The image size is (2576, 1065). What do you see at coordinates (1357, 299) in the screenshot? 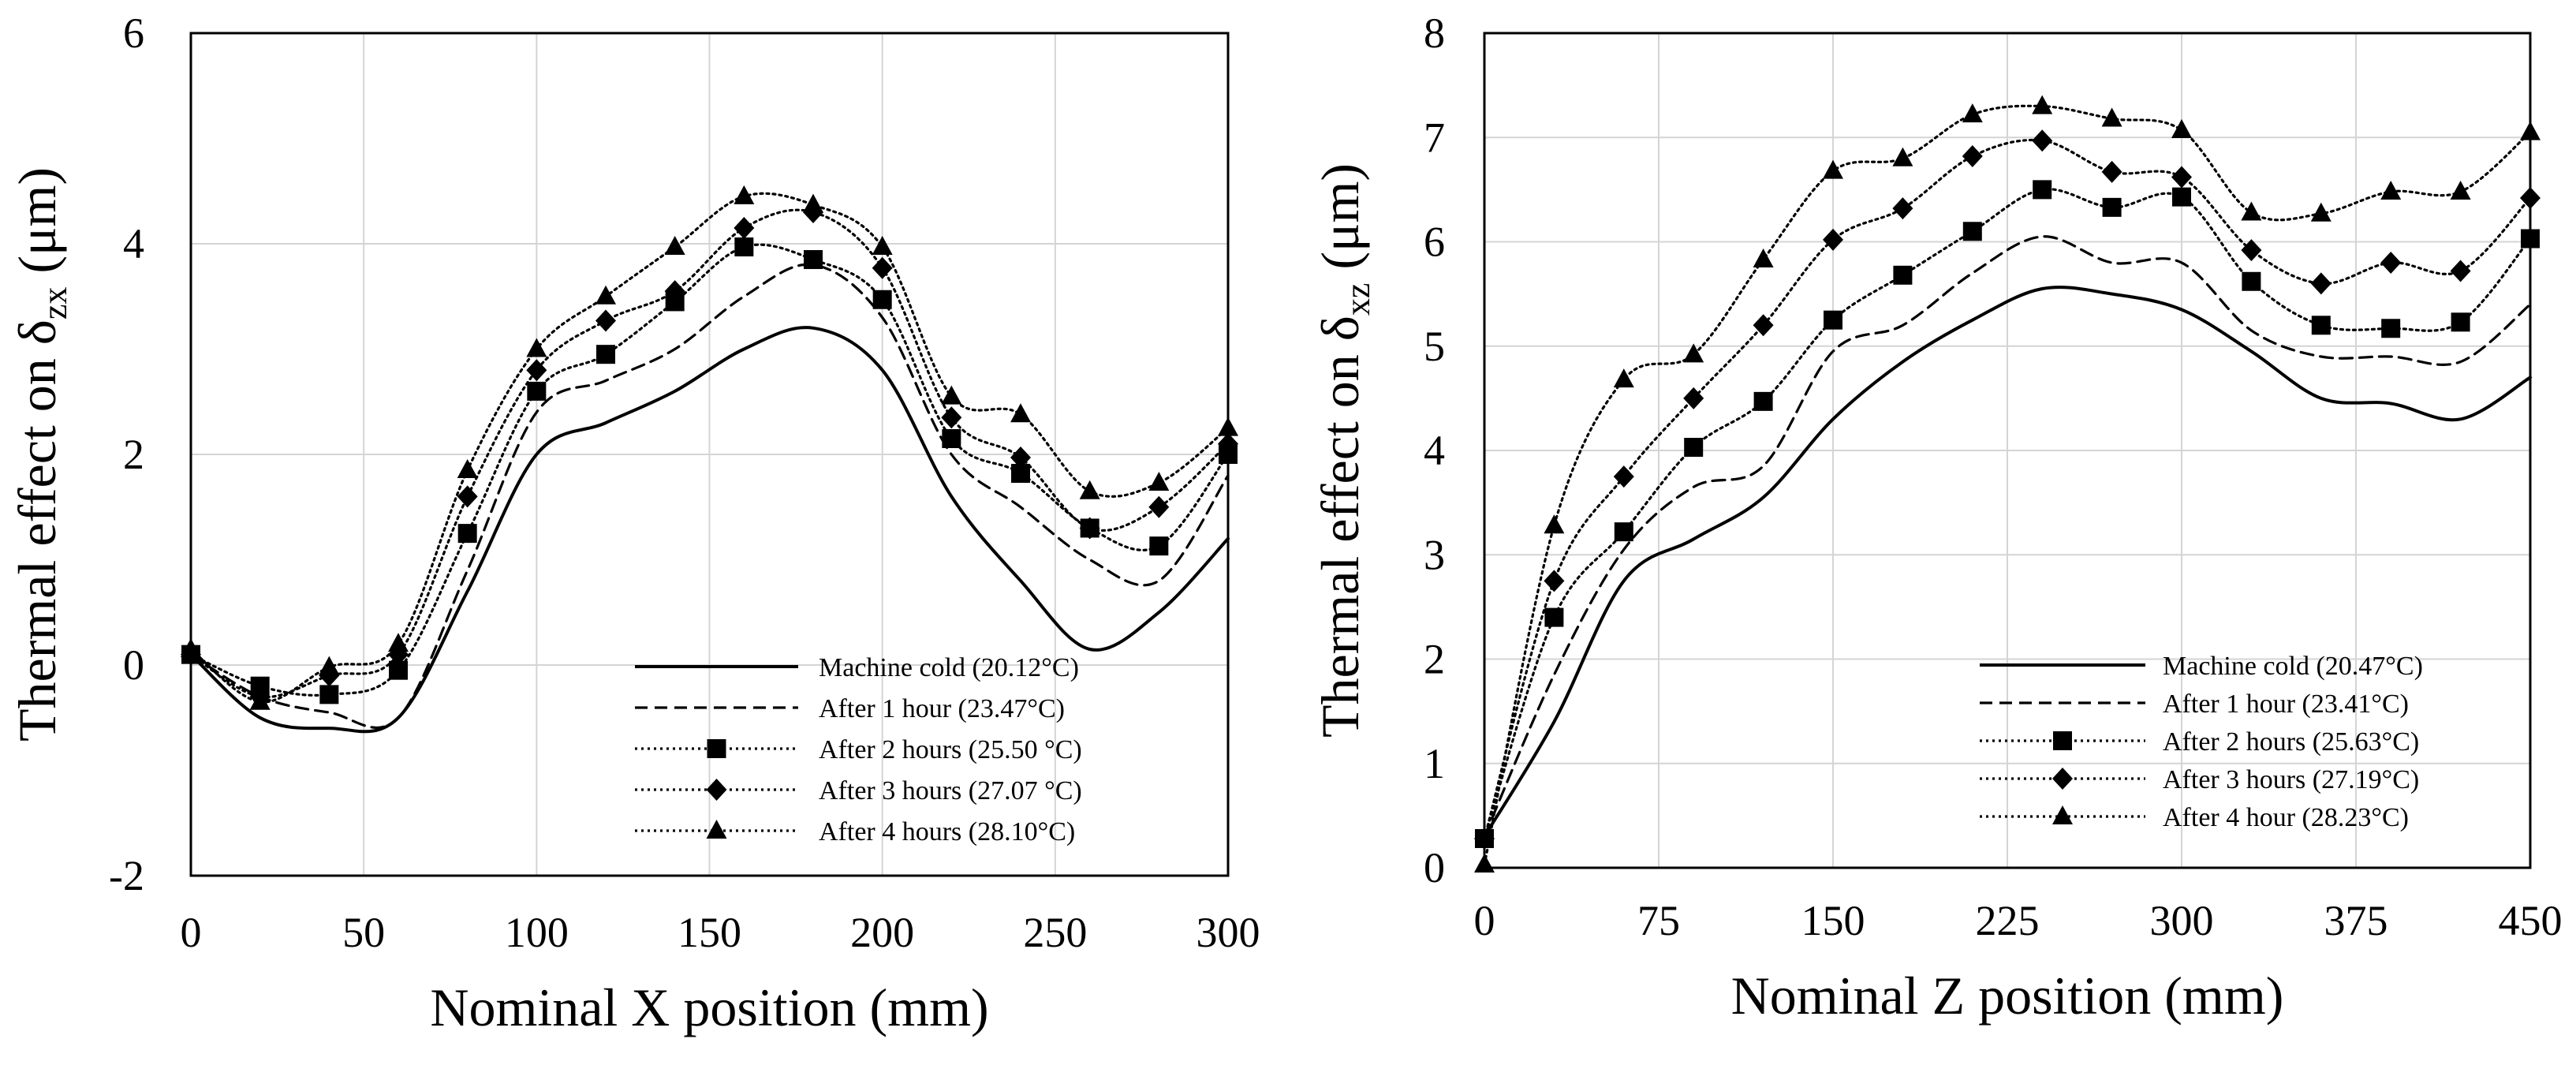
I see `y-axis-title-subscript: xz` at bounding box center [1357, 299].